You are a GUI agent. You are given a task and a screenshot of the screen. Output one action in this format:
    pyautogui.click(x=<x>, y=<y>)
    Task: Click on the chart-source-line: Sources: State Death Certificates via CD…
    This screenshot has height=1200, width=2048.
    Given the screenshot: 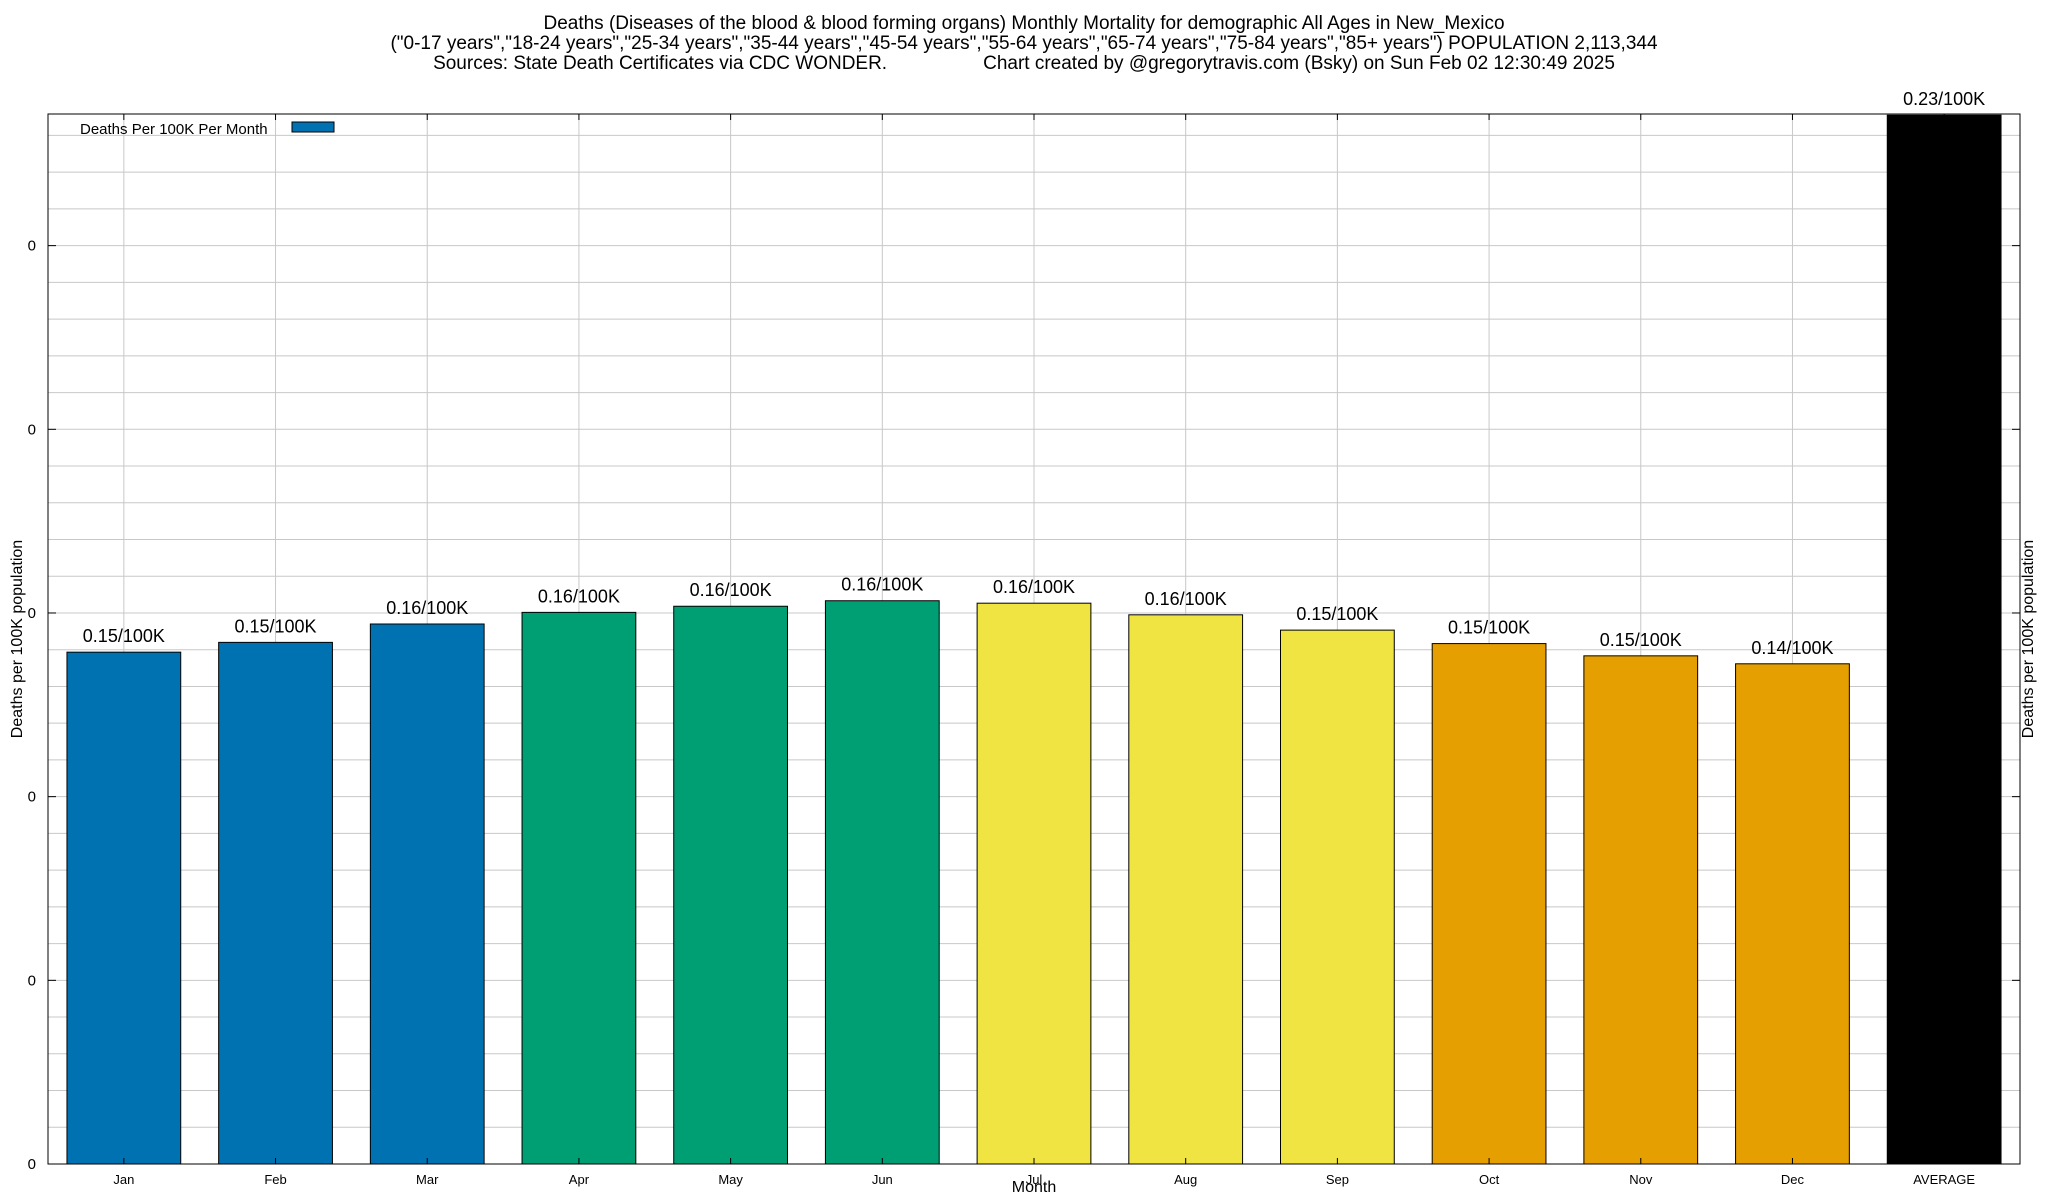 What is the action you would take?
    pyautogui.click(x=1024, y=64)
    